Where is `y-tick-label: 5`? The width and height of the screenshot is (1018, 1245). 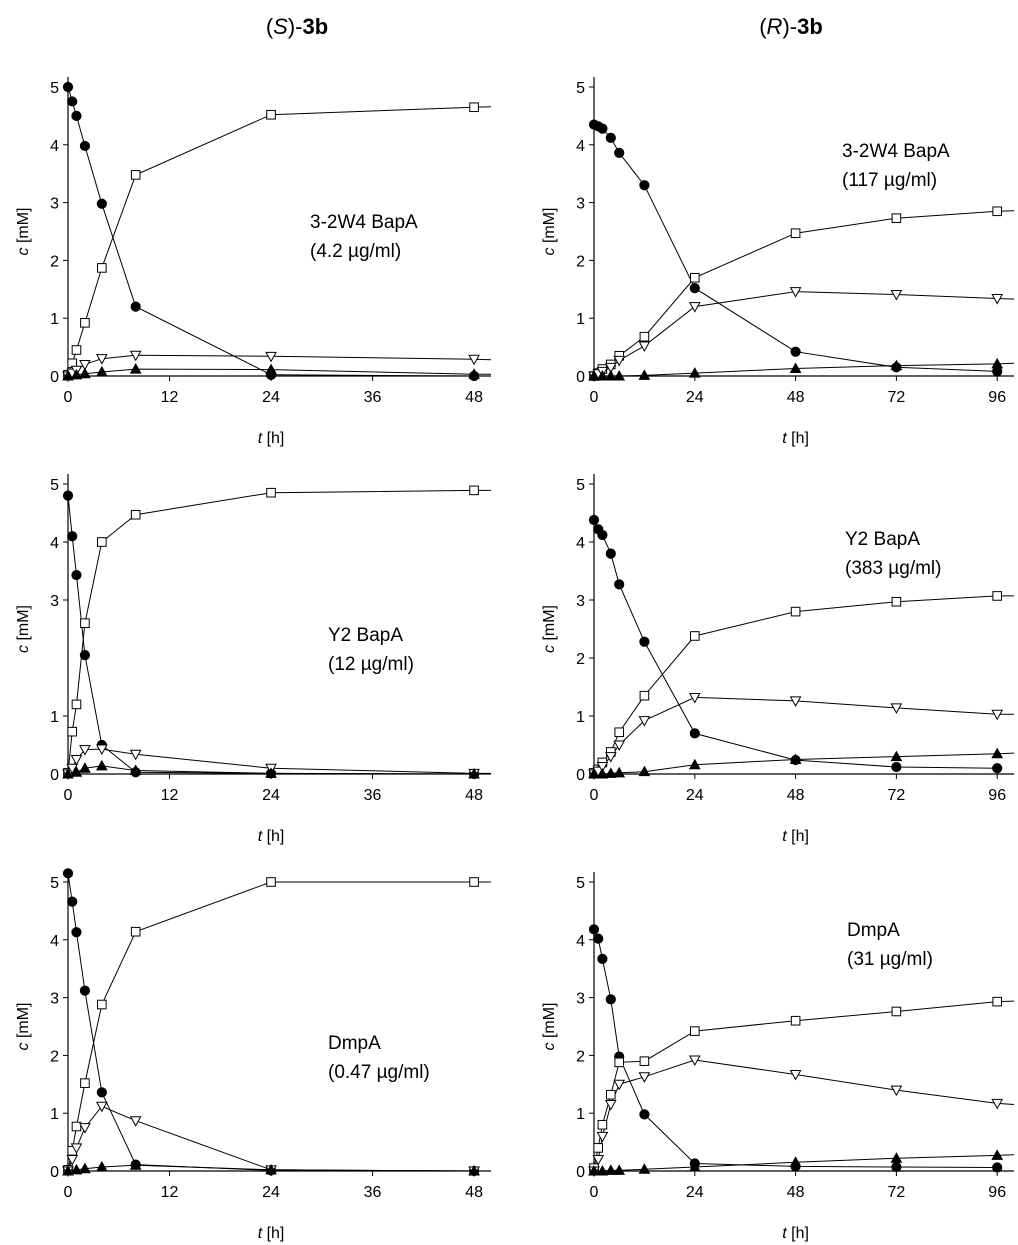 y-tick-label: 5 is located at coordinates (54, 88).